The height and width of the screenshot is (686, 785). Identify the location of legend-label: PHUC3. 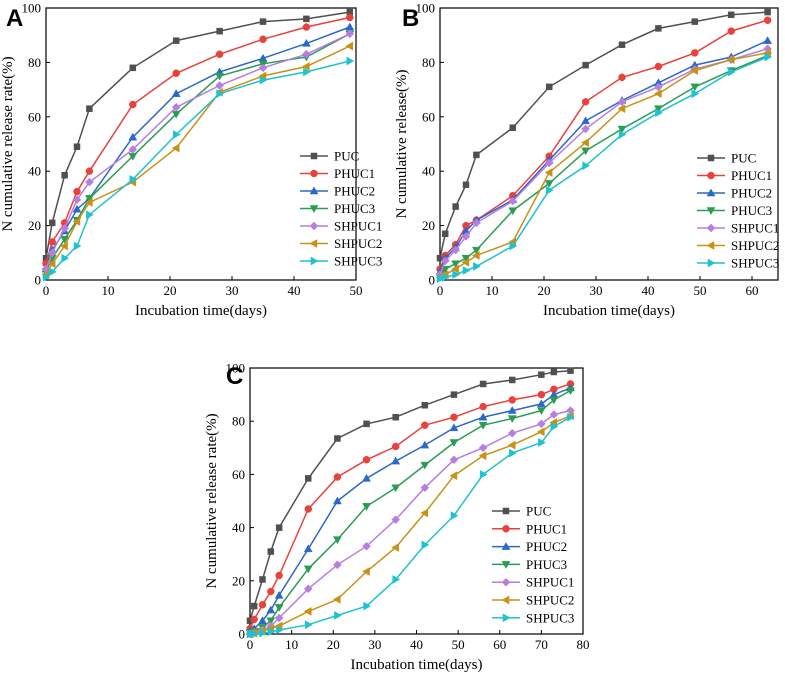
(751, 210).